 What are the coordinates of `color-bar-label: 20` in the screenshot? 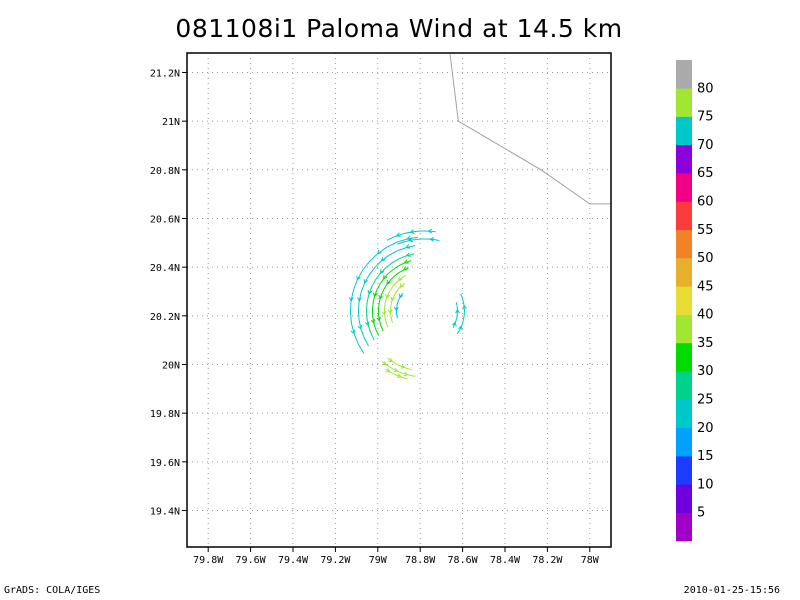 It's located at (705, 428).